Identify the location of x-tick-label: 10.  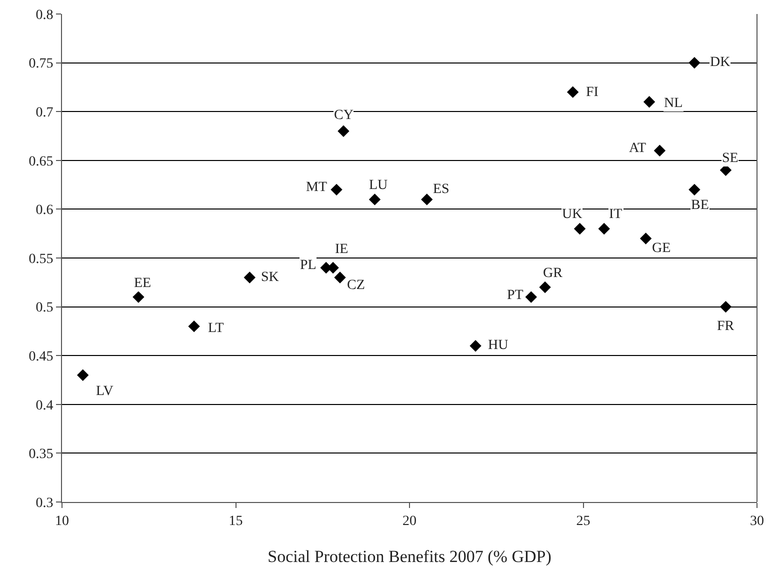
(62, 521).